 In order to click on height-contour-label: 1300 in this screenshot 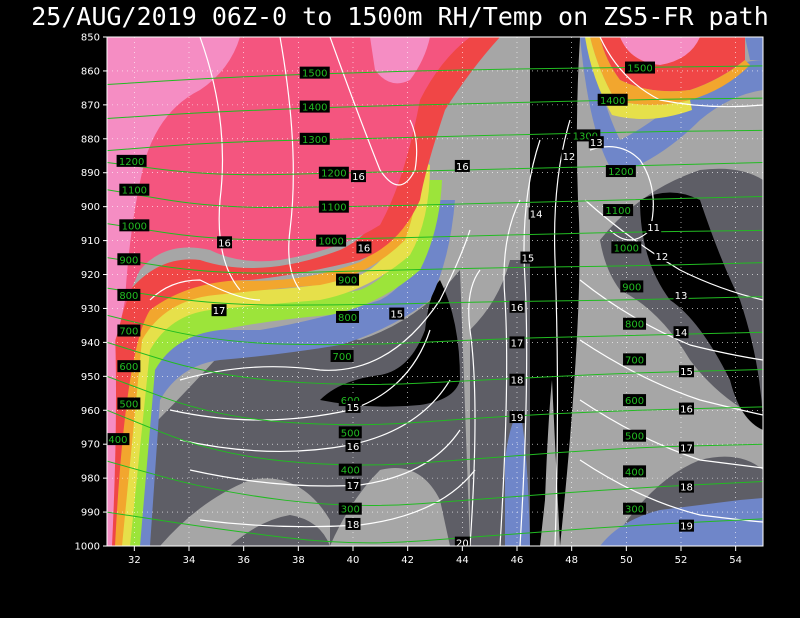, I will do `click(314, 140)`.